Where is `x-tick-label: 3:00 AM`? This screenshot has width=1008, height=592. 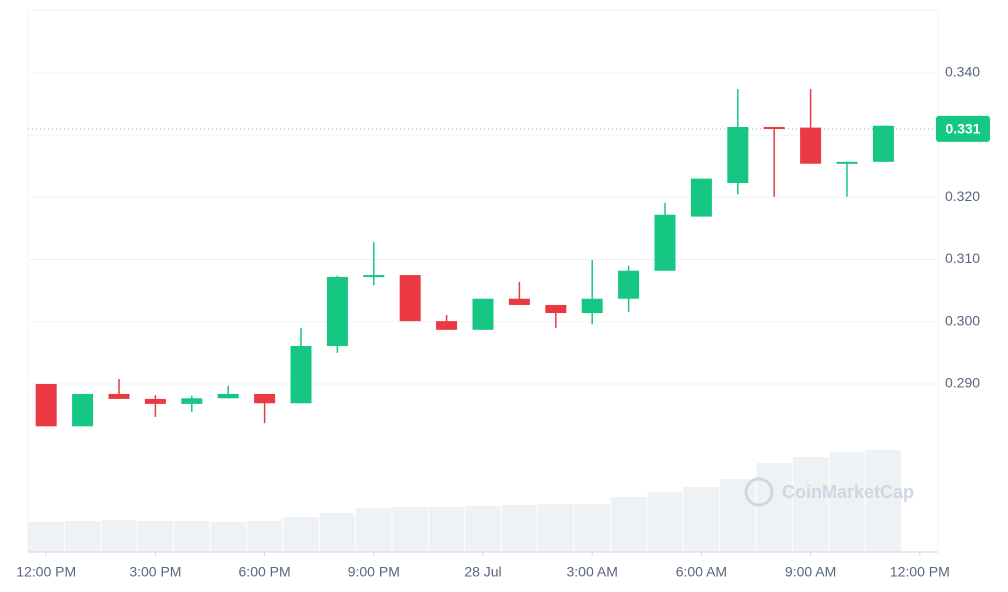
x-tick-label: 3:00 AM is located at coordinates (592, 572).